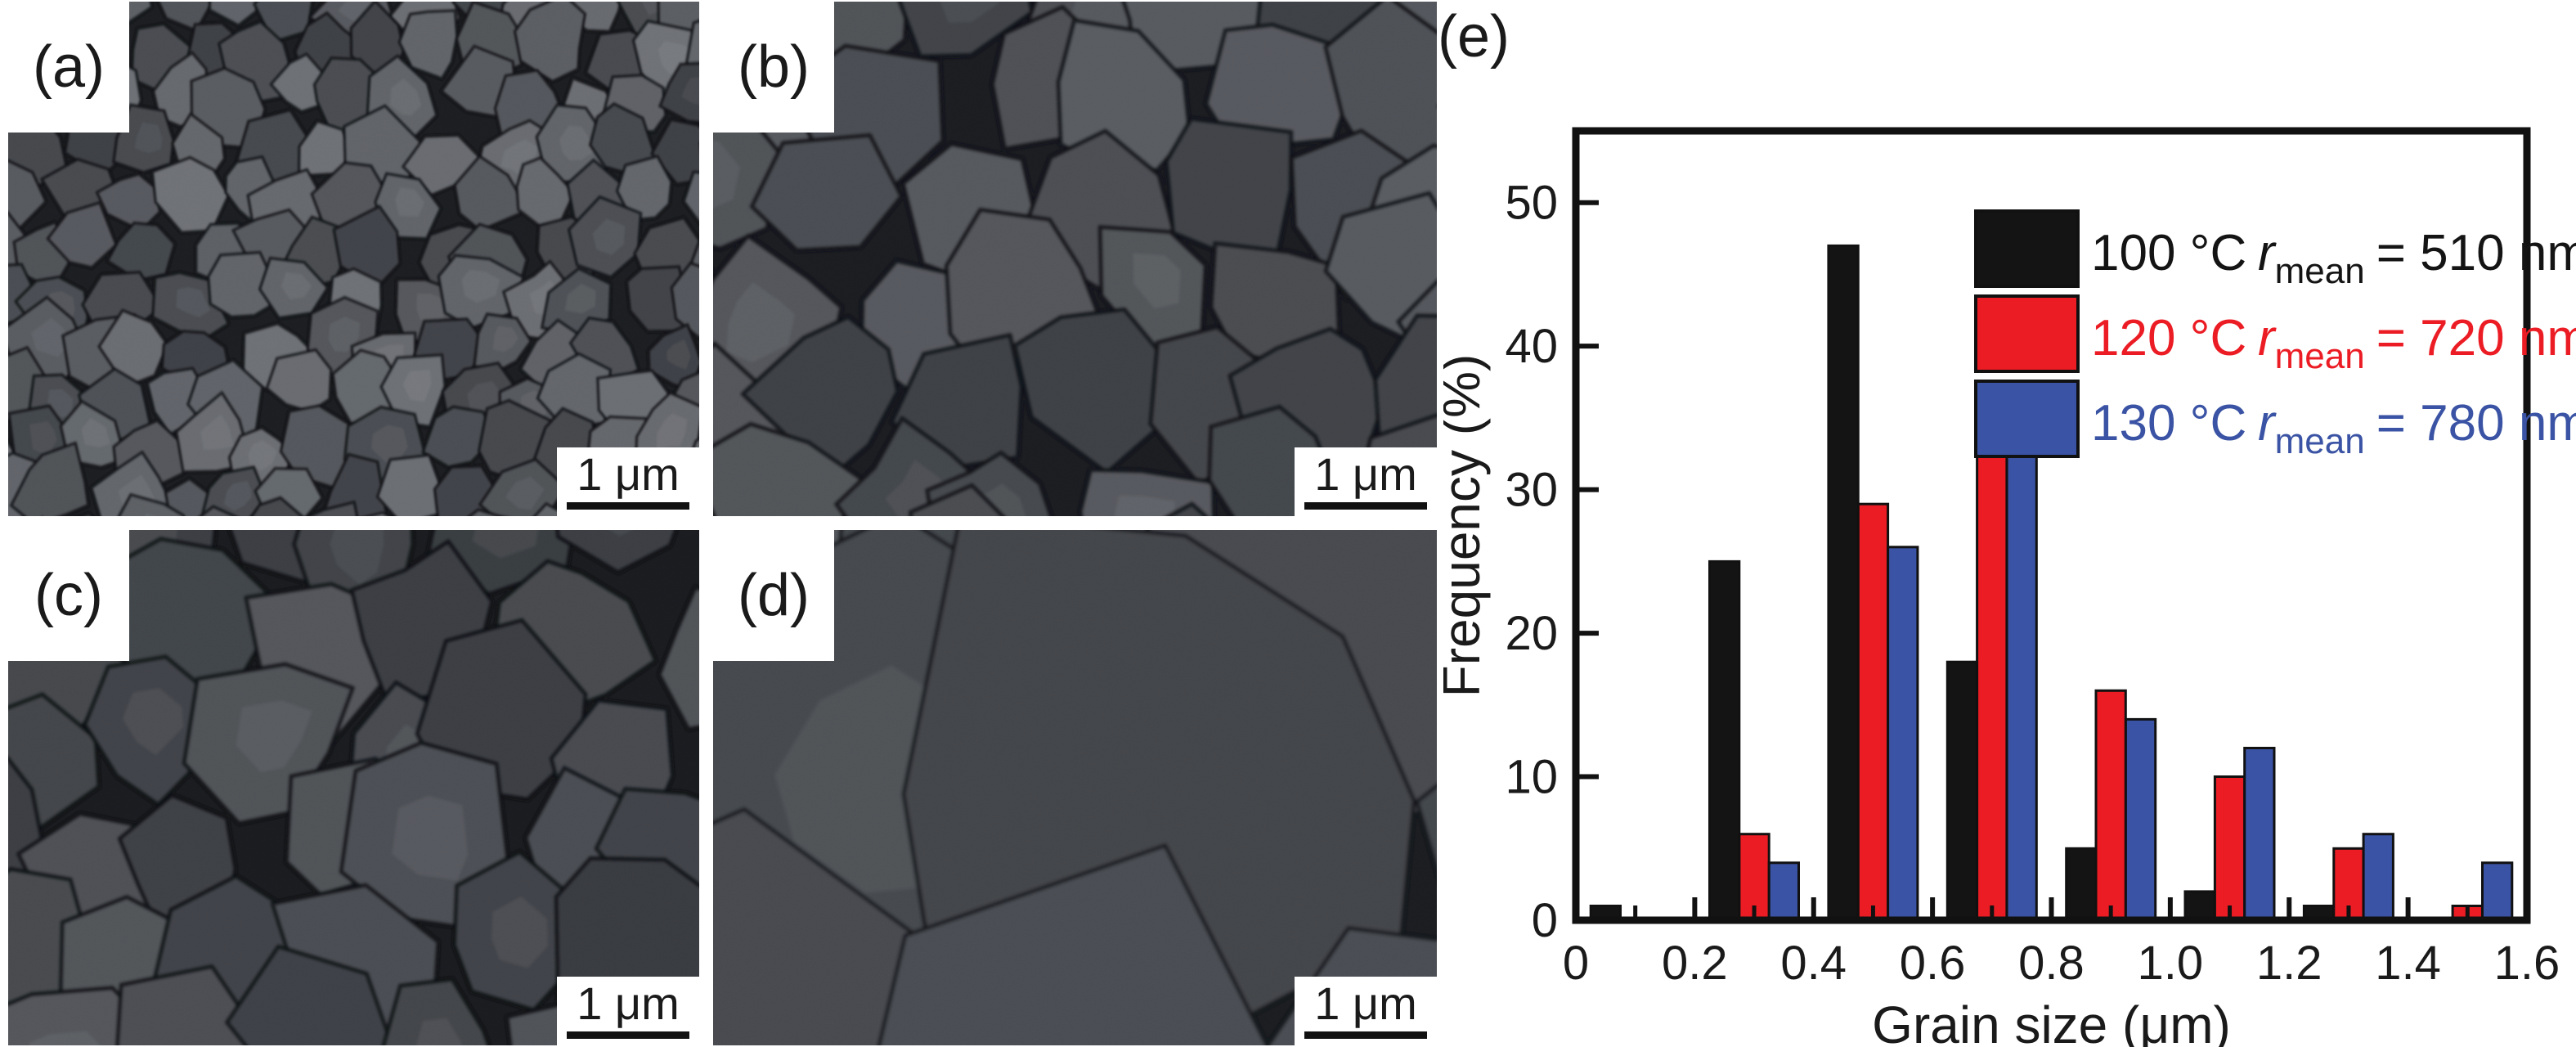  I want to click on bar-130°C-bin7, so click(2497, 892).